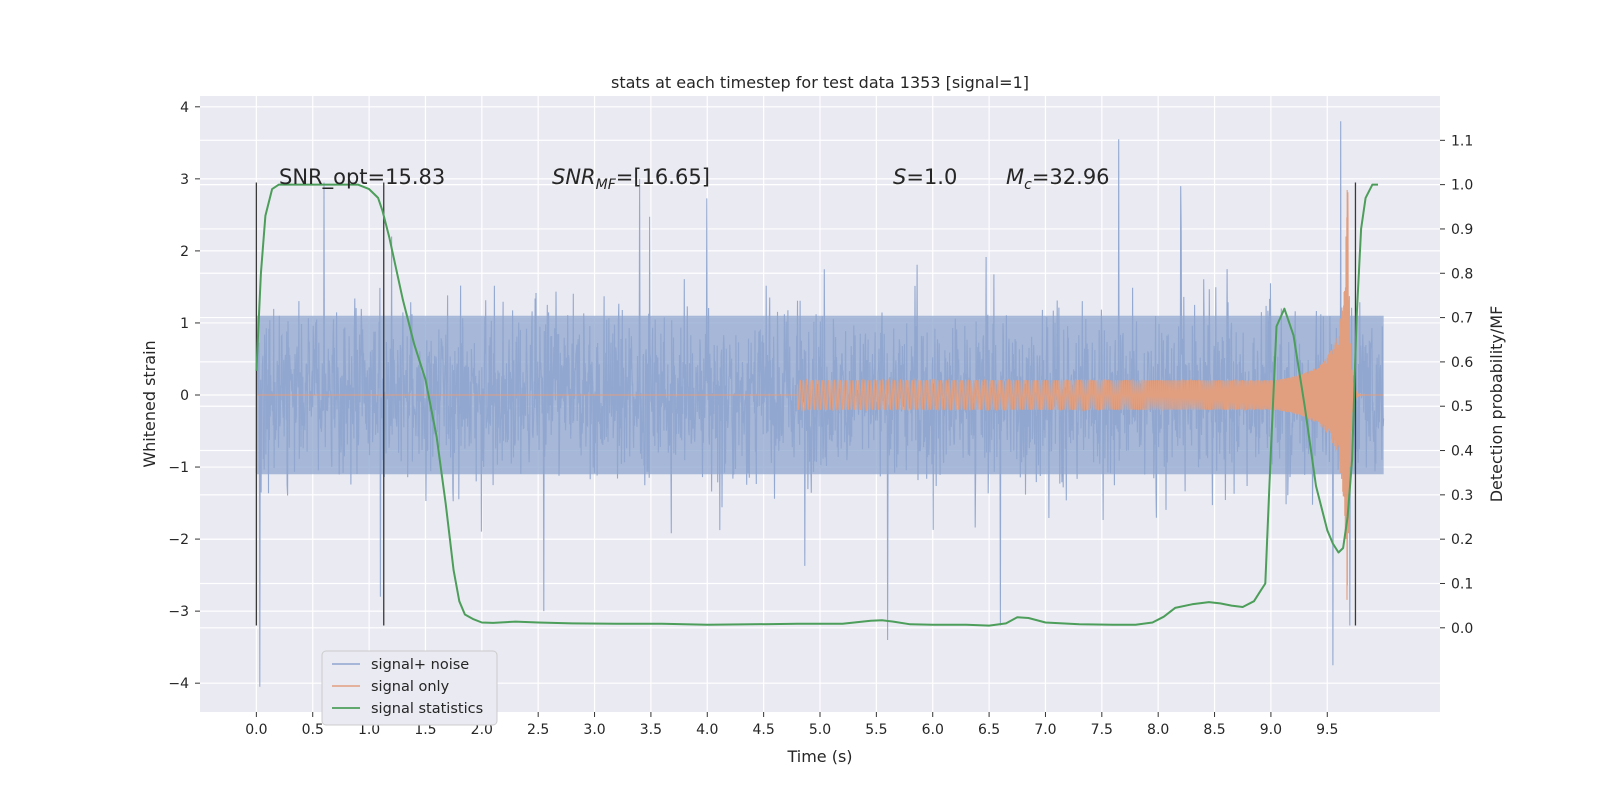 The height and width of the screenshot is (800, 1600). What do you see at coordinates (184, 108) in the screenshot?
I see `y-tick-label: 4` at bounding box center [184, 108].